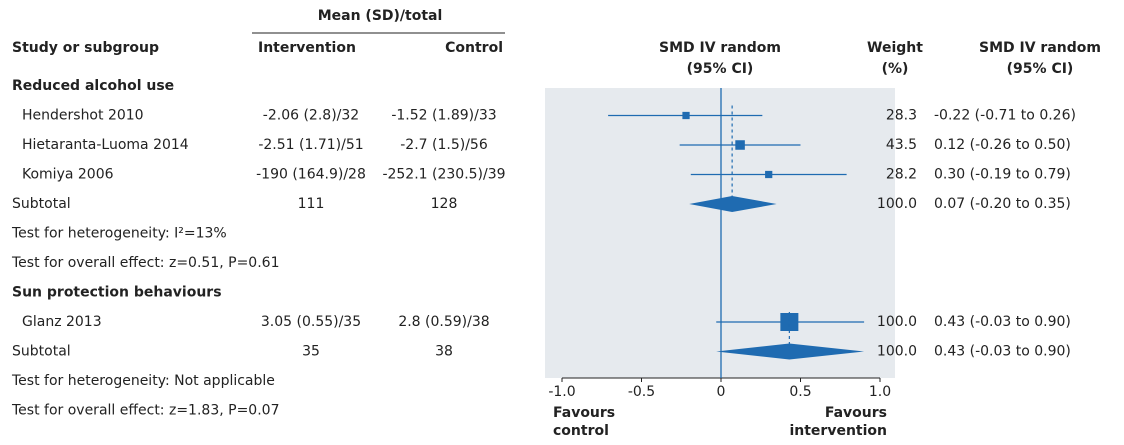  I want to click on intervention-cell: -2.06 (2.8)/32, so click(311, 116).